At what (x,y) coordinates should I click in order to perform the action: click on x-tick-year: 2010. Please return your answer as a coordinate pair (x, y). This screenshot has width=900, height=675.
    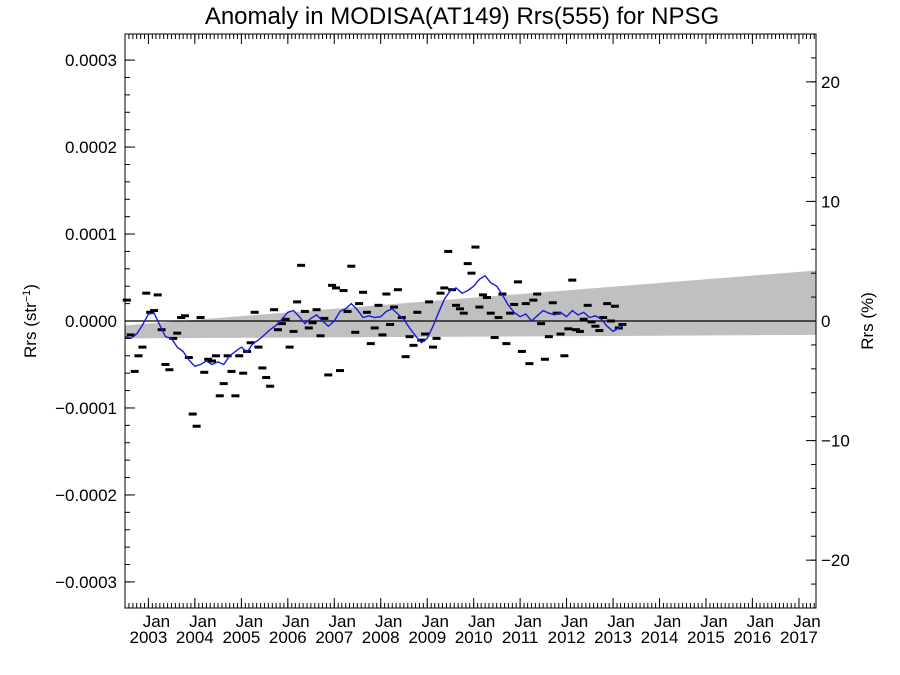
    Looking at the image, I should click on (474, 637).